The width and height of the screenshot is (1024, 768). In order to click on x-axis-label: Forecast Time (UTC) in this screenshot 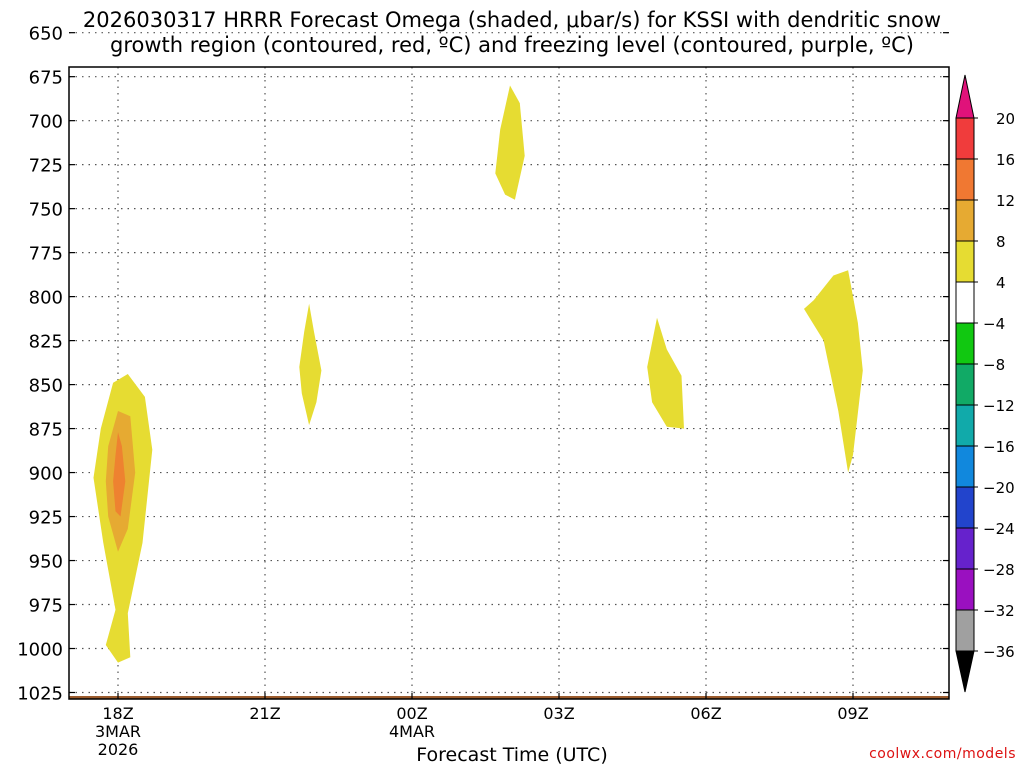, I will do `click(512, 755)`.